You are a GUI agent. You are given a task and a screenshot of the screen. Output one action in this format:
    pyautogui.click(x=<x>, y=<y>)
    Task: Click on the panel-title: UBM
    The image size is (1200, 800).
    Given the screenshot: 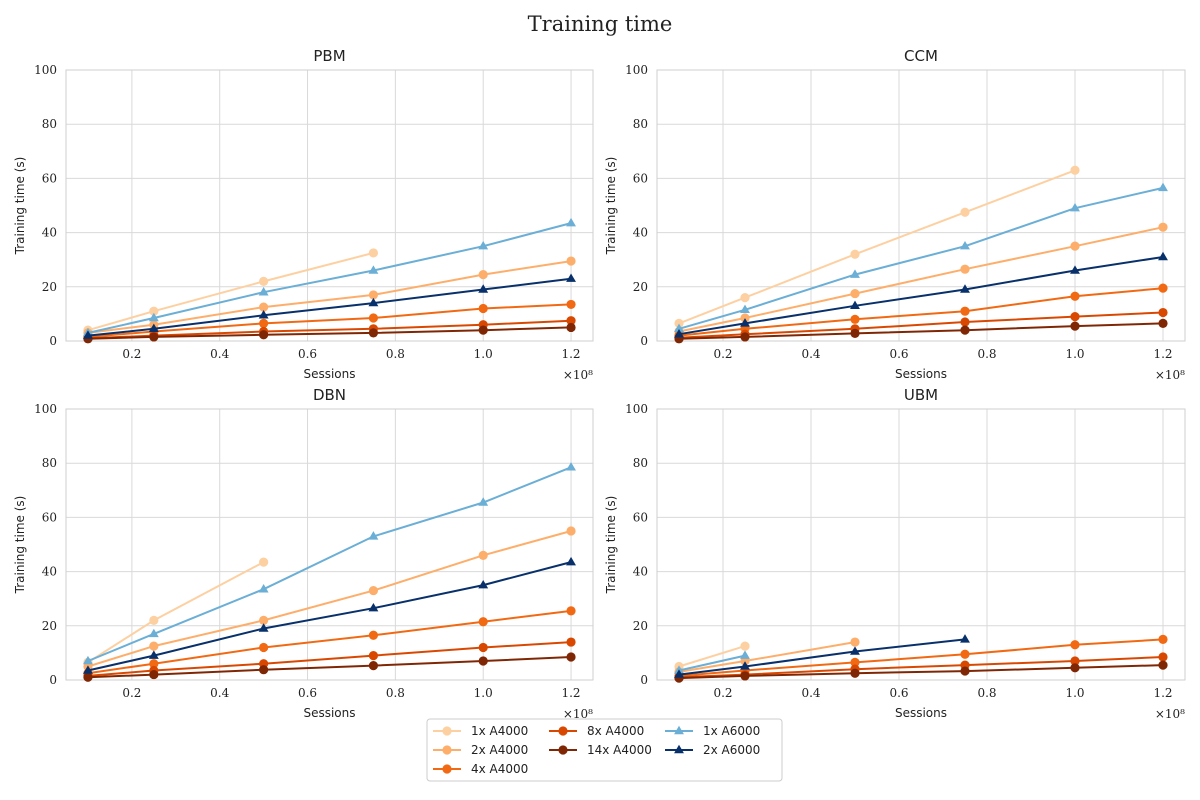 What is the action you would take?
    pyautogui.click(x=921, y=395)
    